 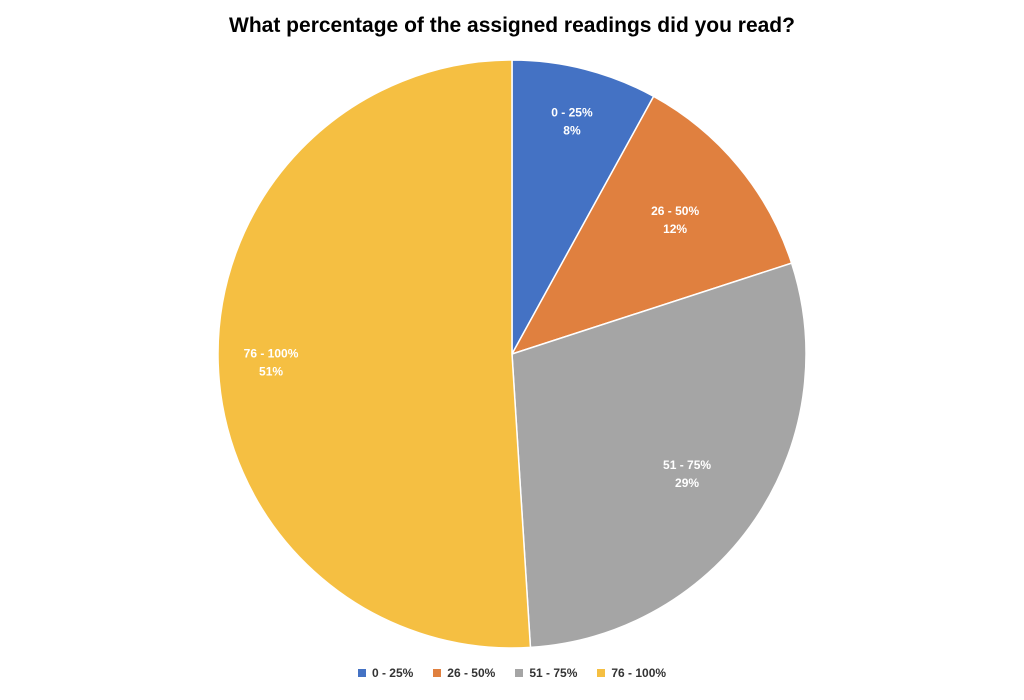 I want to click on legend-label-2: 26 - 50%, so click(x=471, y=673).